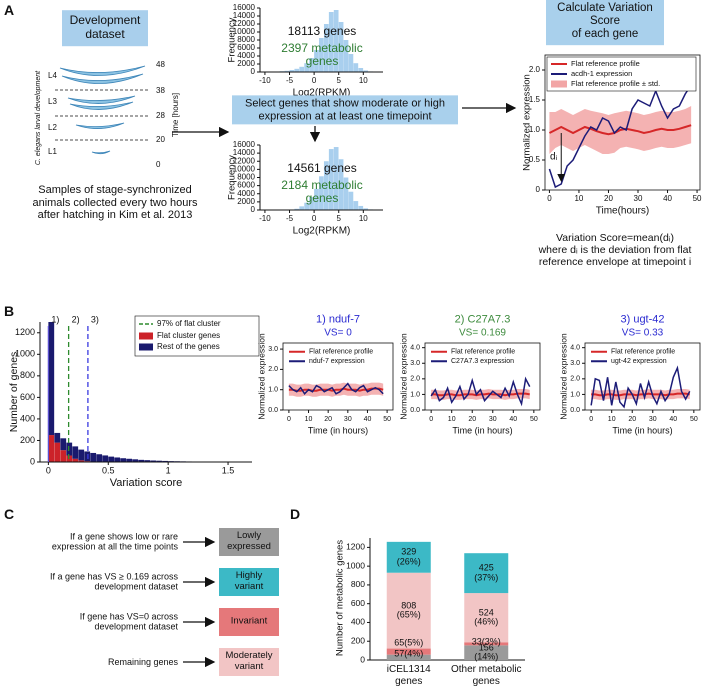 This screenshot has width=708, height=695. I want to click on y-tick-label: 1.0, so click(575, 394).